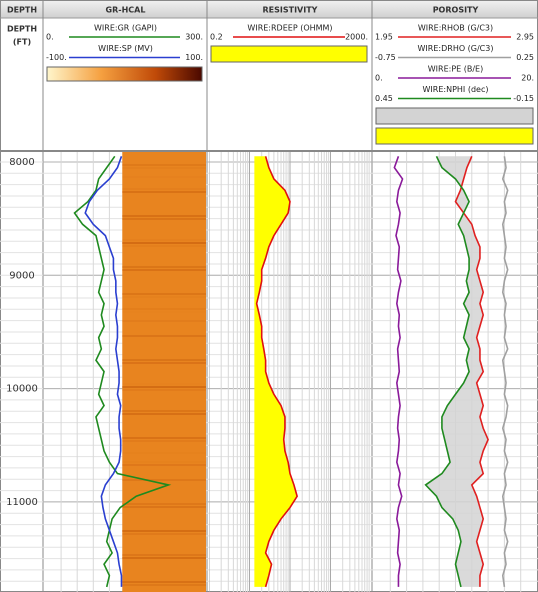 The width and height of the screenshot is (538, 592). What do you see at coordinates (125, 48) in the screenshot?
I see `curve-name: WIRE:SP (MV)` at bounding box center [125, 48].